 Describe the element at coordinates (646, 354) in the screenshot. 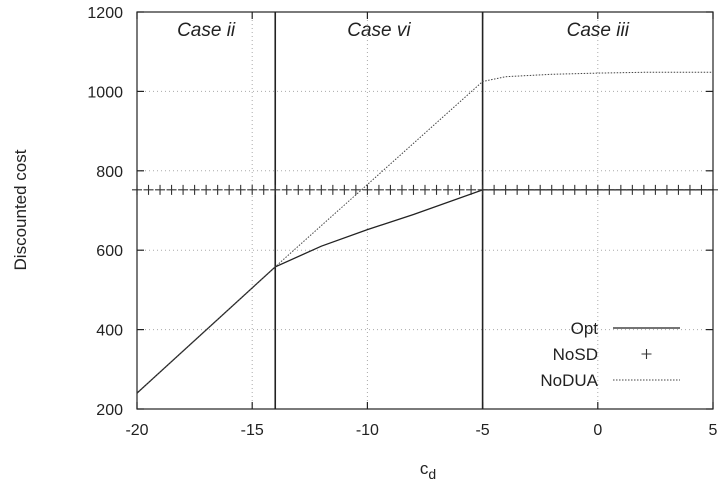

I see `legend-sample-nosd` at that location.